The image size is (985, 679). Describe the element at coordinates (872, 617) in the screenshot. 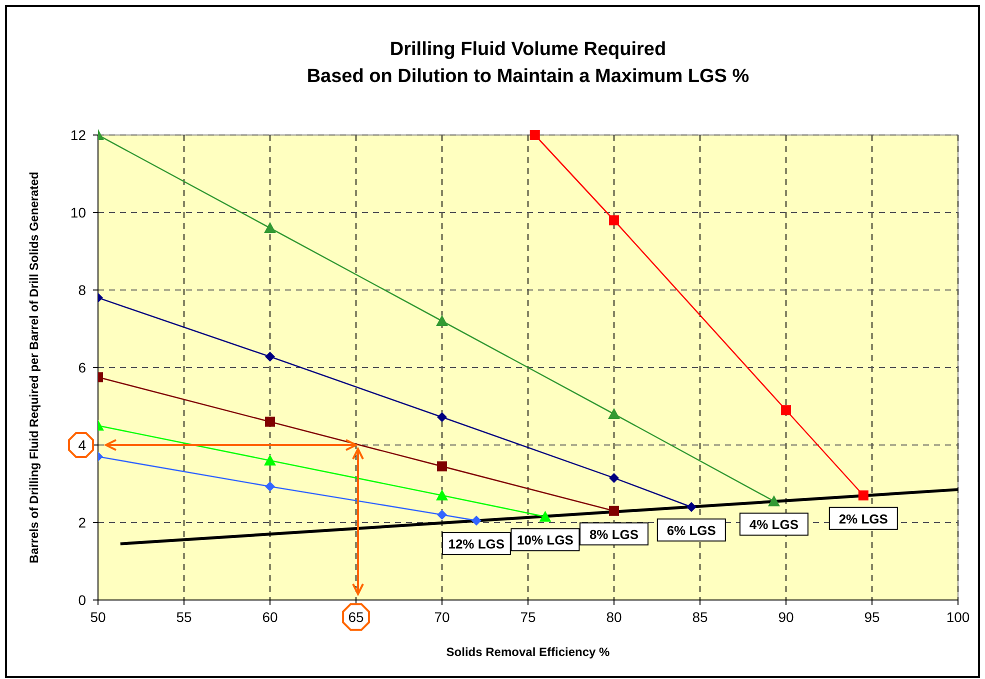

I see `x-tick-label: 95` at that location.